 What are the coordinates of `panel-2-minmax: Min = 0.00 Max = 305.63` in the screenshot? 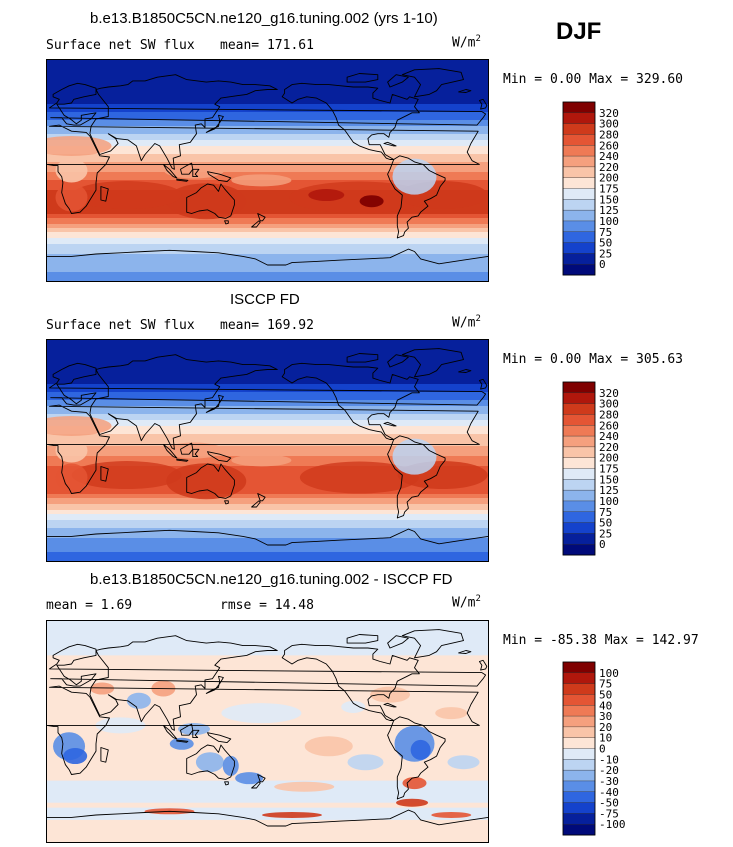 It's located at (593, 359).